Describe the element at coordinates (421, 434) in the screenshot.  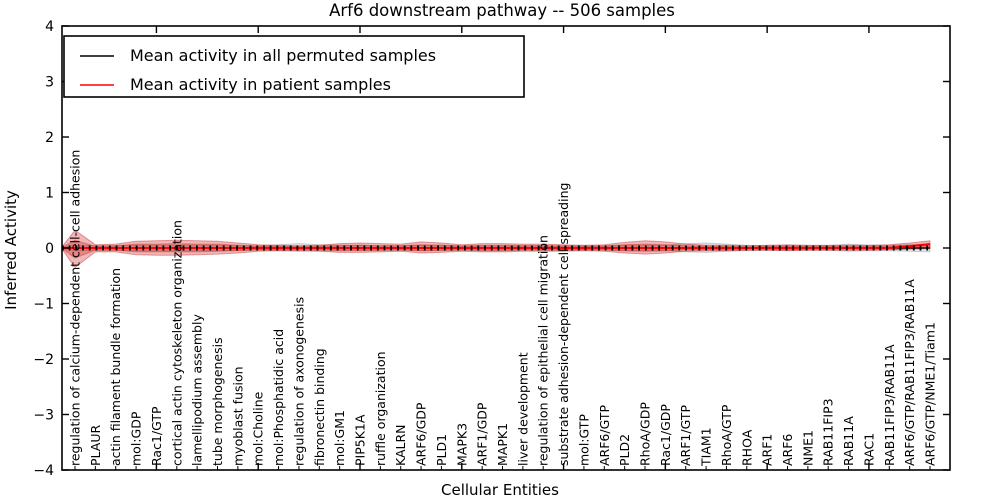
I see `entity-tick-label: ARF6/GDP` at that location.